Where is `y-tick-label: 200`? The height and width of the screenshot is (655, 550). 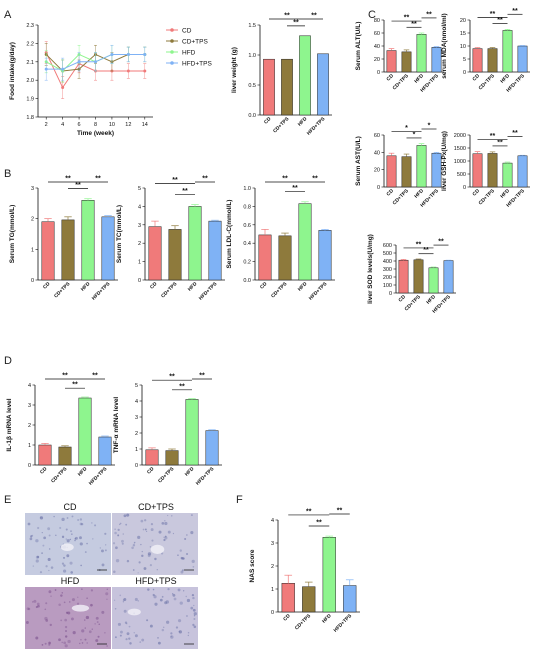 y-tick-label: 200 is located at coordinates (387, 278).